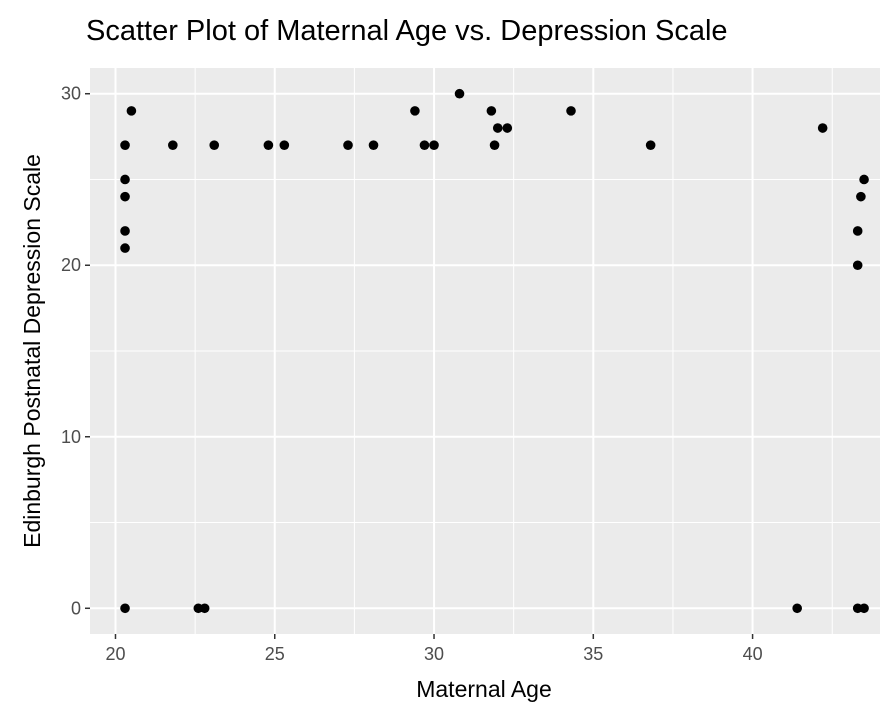  What do you see at coordinates (115, 654) in the screenshot?
I see `x-tick-label: 20` at bounding box center [115, 654].